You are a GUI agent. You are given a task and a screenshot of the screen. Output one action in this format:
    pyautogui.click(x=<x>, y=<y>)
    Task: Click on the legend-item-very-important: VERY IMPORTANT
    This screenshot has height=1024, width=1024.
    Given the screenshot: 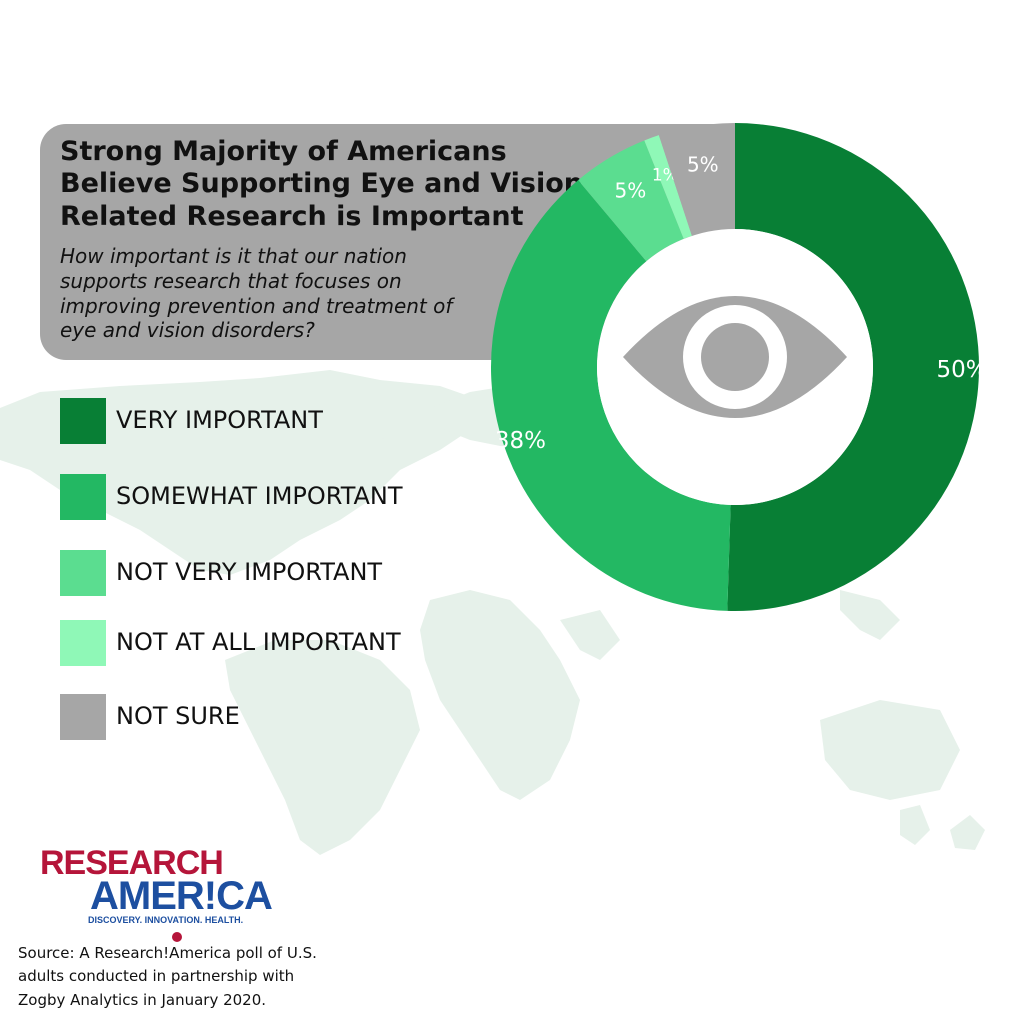 What is the action you would take?
    pyautogui.click(x=270, y=422)
    